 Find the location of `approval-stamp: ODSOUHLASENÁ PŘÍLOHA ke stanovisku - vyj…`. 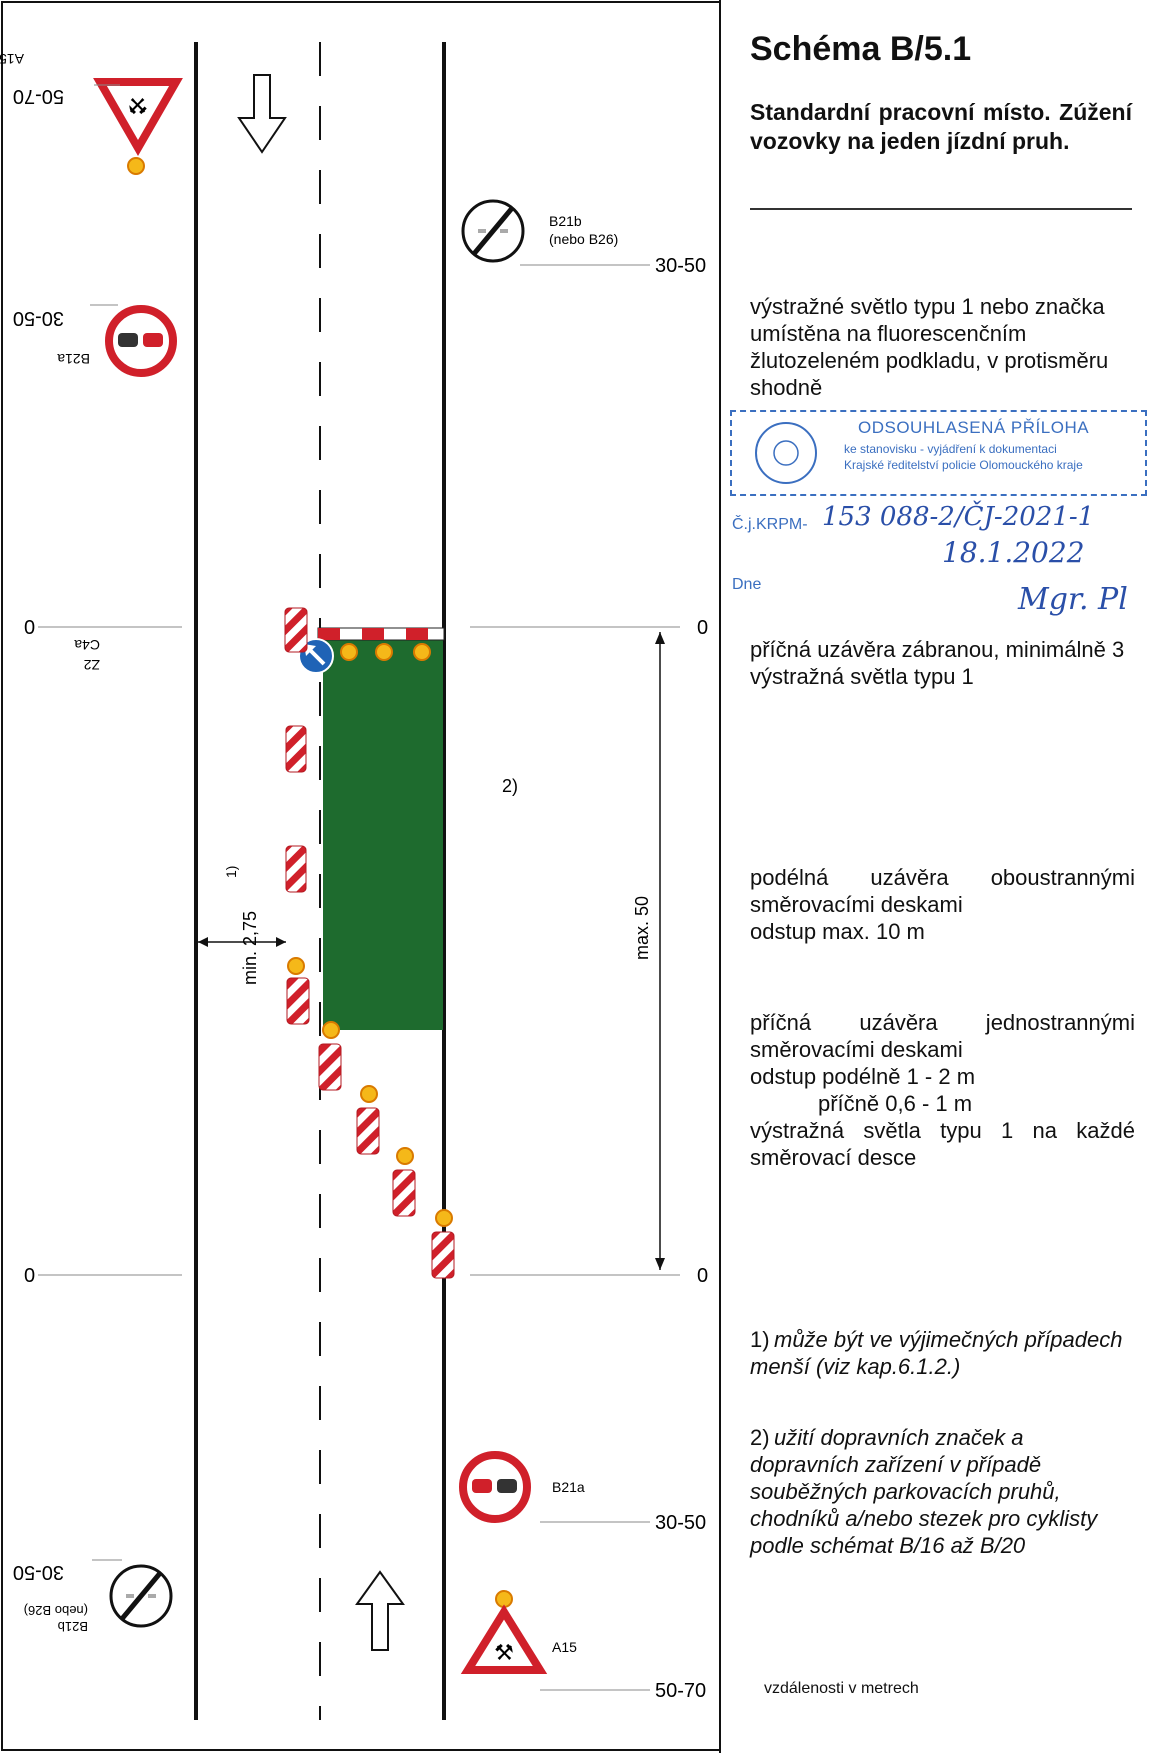

approval-stamp: ODSOUHLASENÁ PŘÍLOHA ke stanovisku - vyj… is located at coordinates (936, 520).